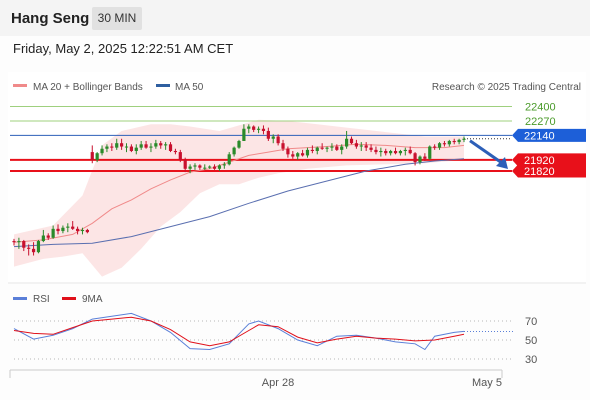 Image resolution: width=590 pixels, height=400 pixels. I want to click on research-credit: Research © 2025 Trading Central, so click(506, 87).